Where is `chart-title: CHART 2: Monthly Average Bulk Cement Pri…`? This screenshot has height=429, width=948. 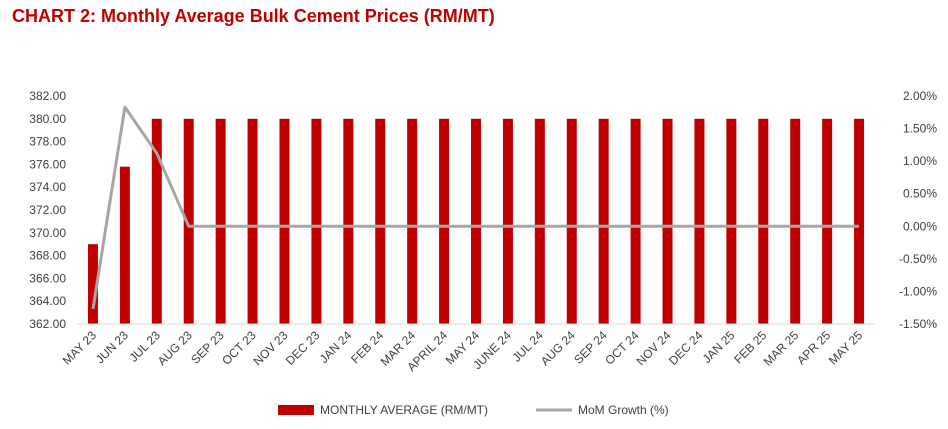
chart-title: CHART 2: Monthly Average Bulk Cement Pri… is located at coordinates (253, 16).